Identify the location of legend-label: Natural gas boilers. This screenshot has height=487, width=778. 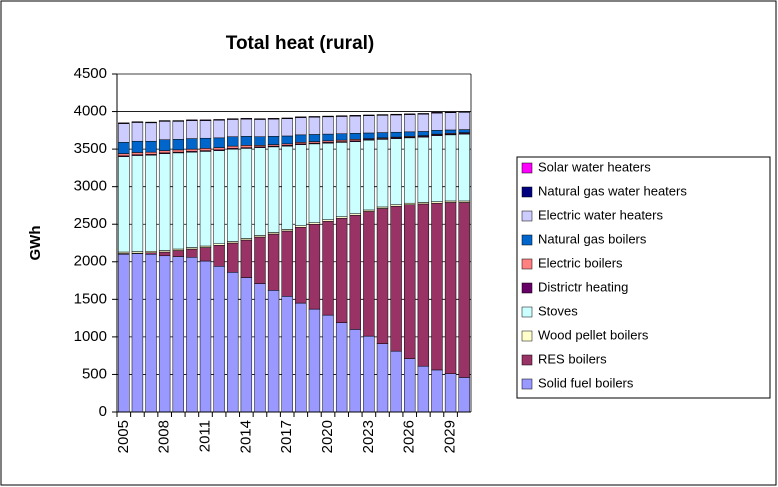
(592, 238).